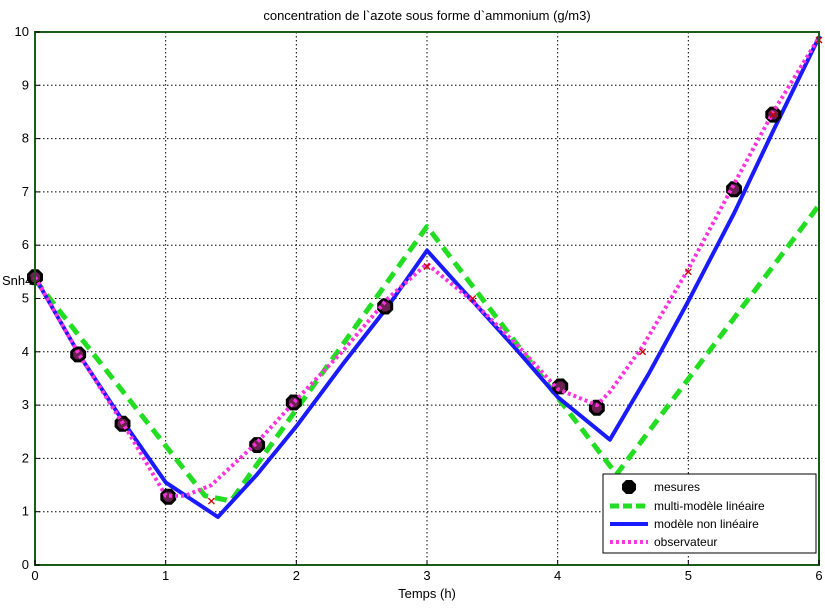 The image size is (825, 608). I want to click on legend-label: modèle non linéaire, so click(706, 524).